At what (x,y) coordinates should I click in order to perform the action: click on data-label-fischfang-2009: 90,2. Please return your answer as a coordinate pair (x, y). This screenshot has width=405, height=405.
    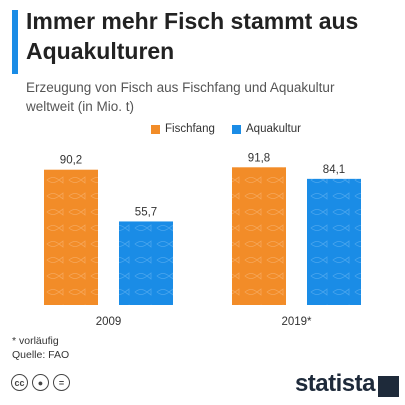
    Looking at the image, I should click on (71, 161).